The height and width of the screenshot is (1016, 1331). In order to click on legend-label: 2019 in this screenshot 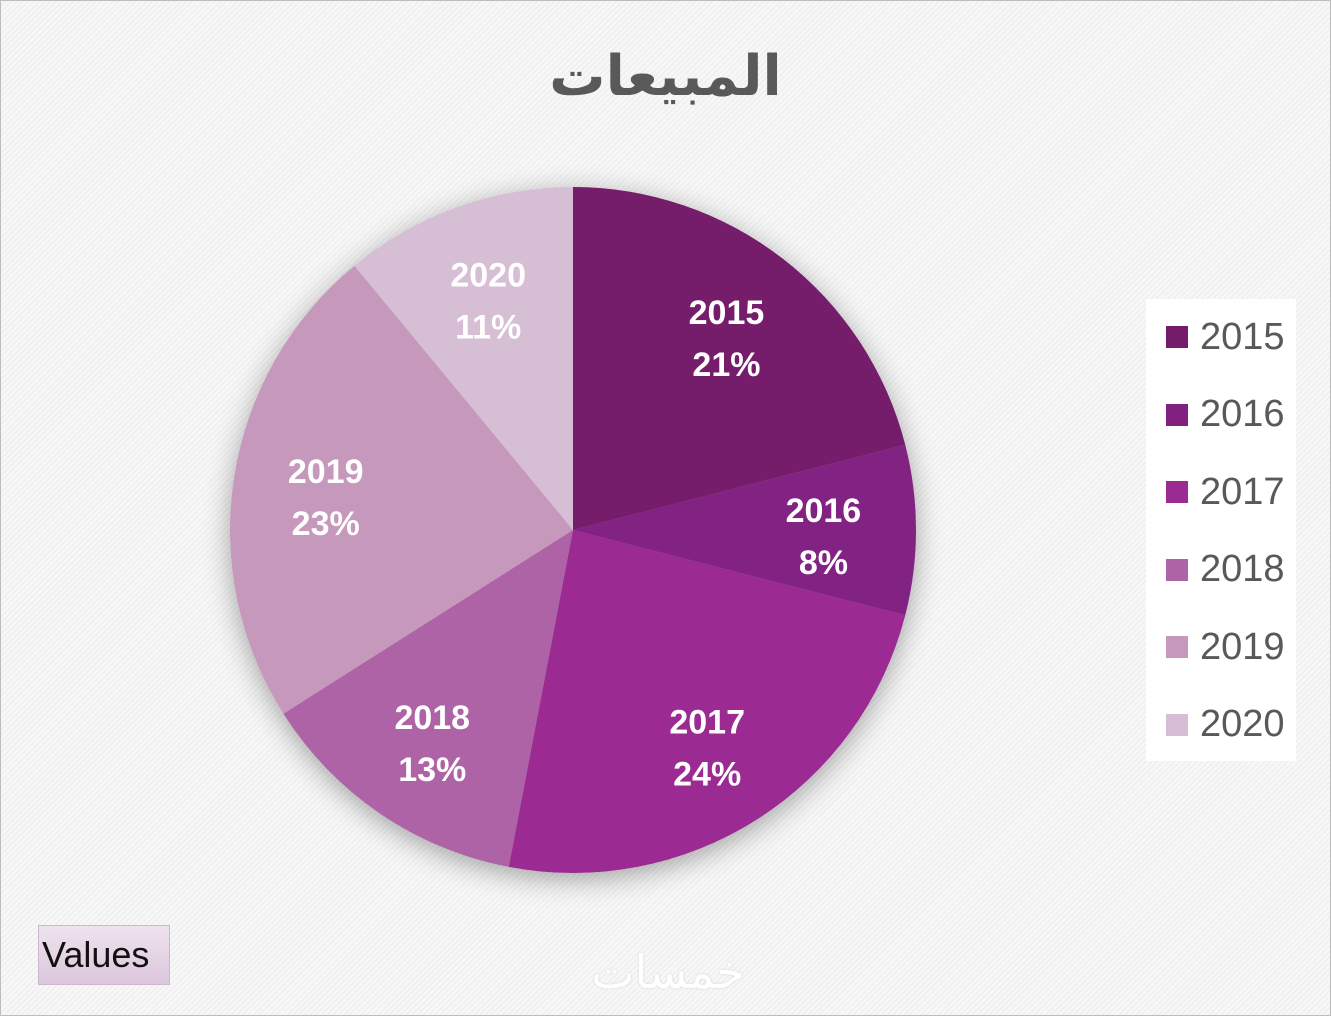, I will do `click(1242, 646)`.